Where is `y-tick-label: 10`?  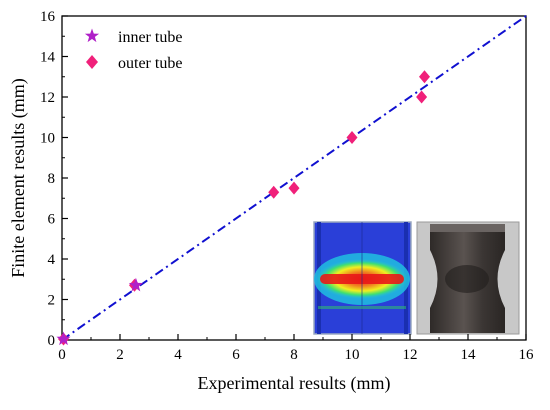 y-tick-label: 10 is located at coordinates (47, 139).